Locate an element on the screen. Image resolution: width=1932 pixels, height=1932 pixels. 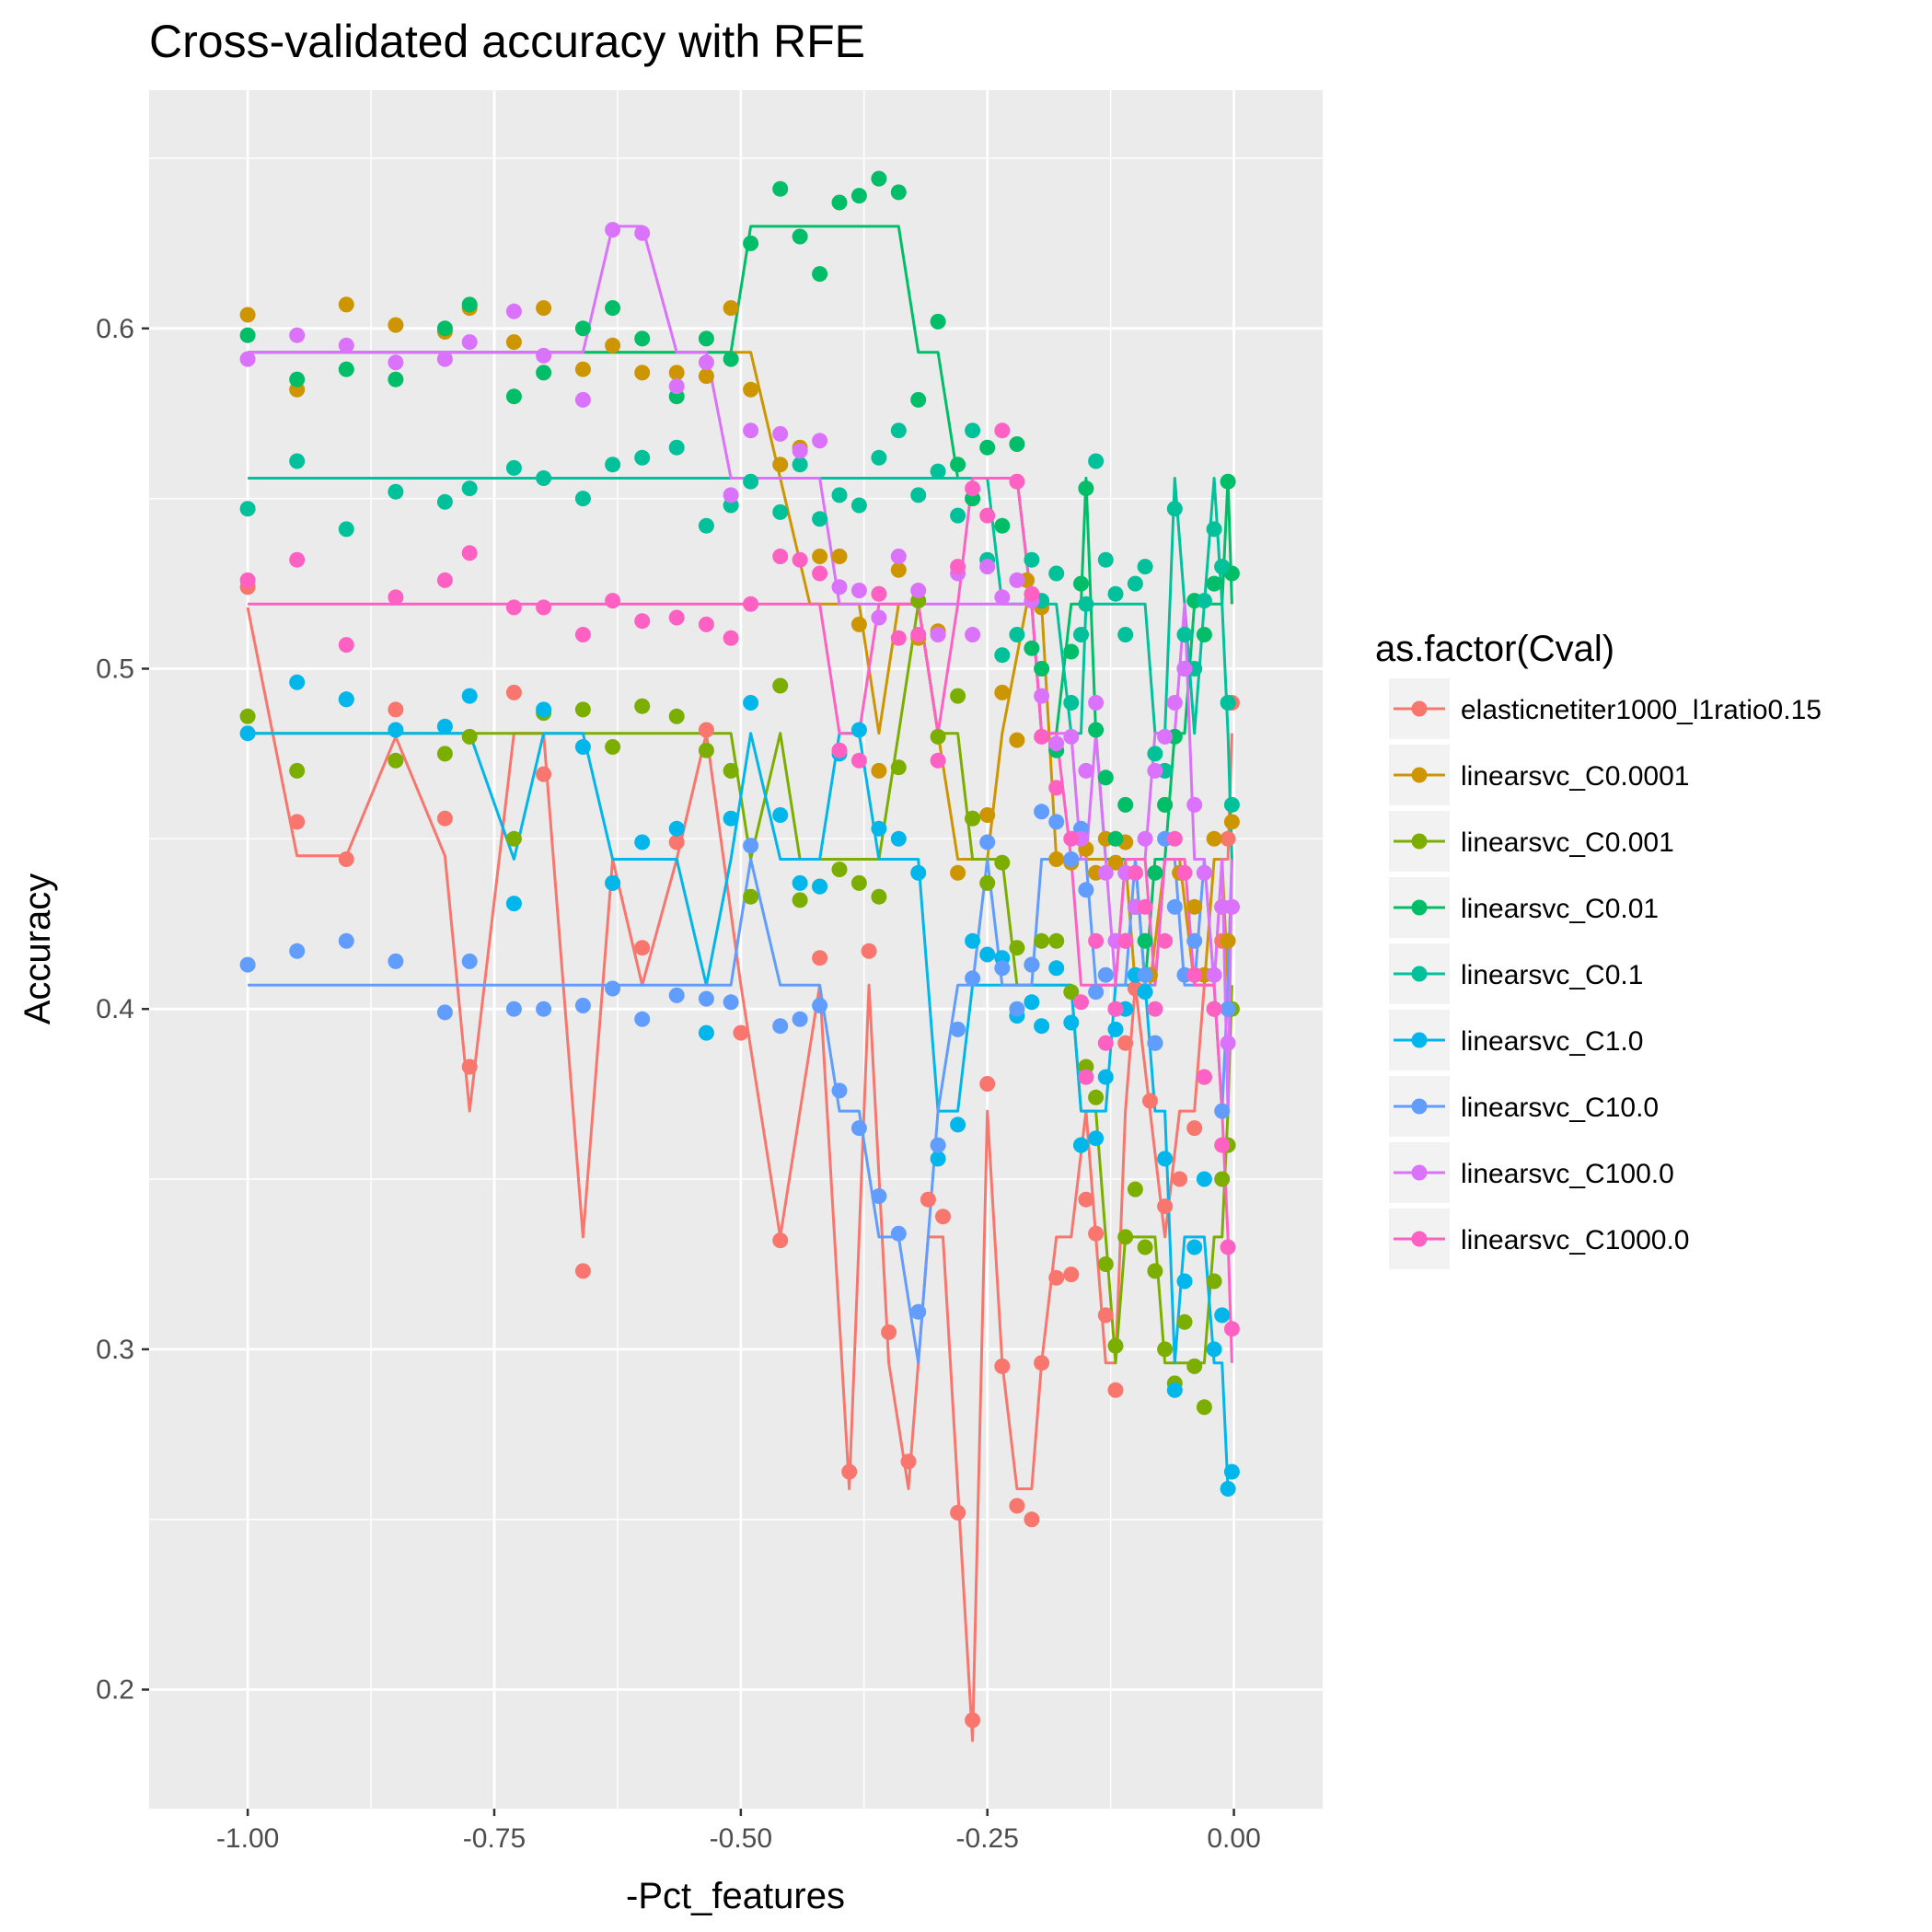
legend-item: elasticnetiter1000_l1ratio0.15 is located at coordinates (1606, 709).